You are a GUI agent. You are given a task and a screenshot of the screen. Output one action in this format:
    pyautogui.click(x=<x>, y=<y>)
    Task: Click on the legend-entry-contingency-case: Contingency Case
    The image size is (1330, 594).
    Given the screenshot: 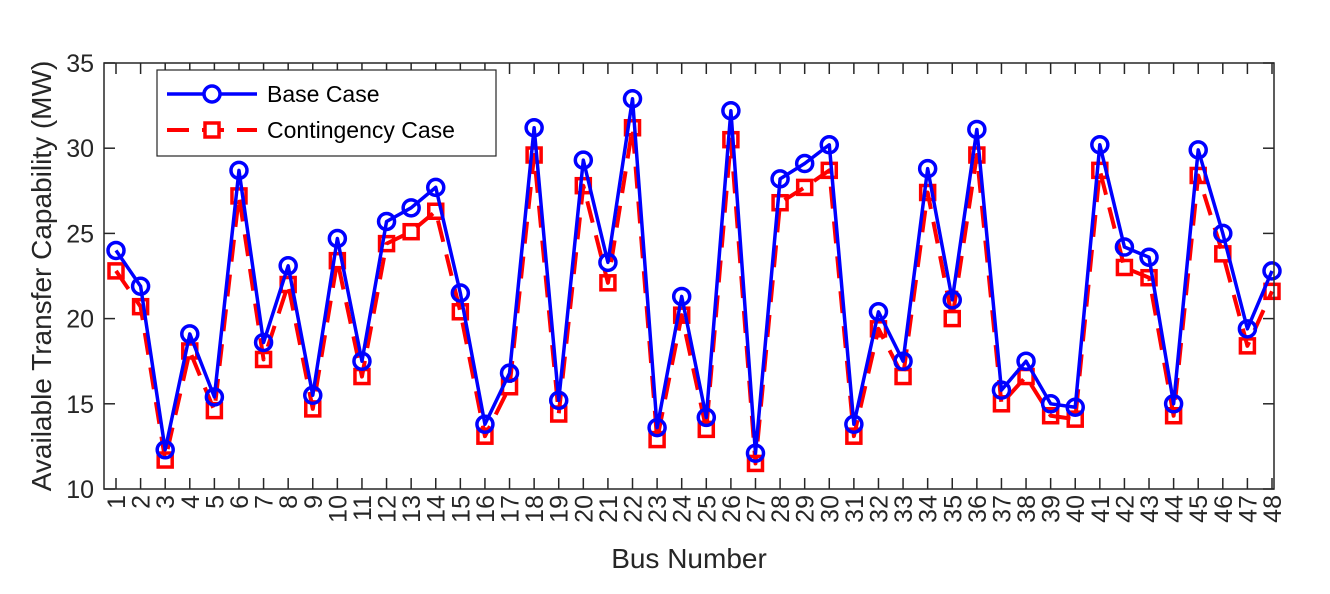 What is the action you would take?
    pyautogui.click(x=311, y=130)
    